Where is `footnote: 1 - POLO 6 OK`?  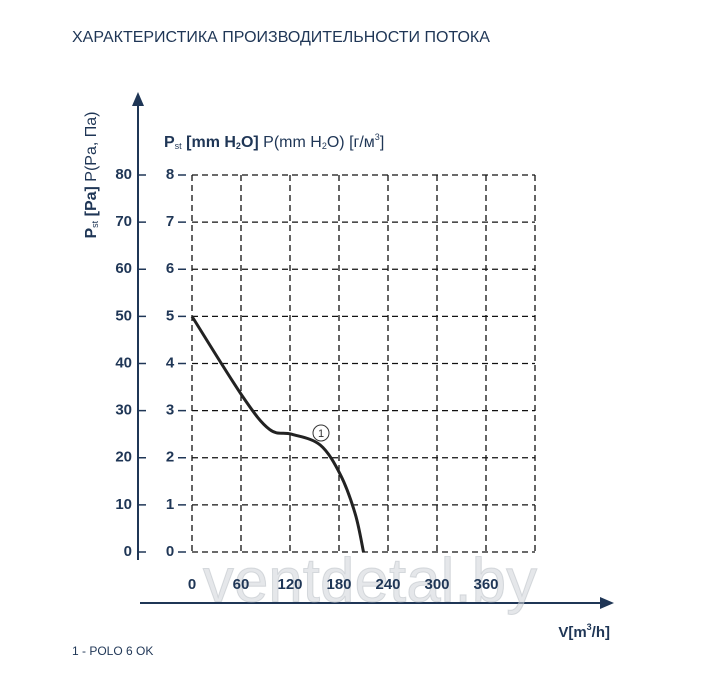
footnote: 1 - POLO 6 OK is located at coordinates (112, 651).